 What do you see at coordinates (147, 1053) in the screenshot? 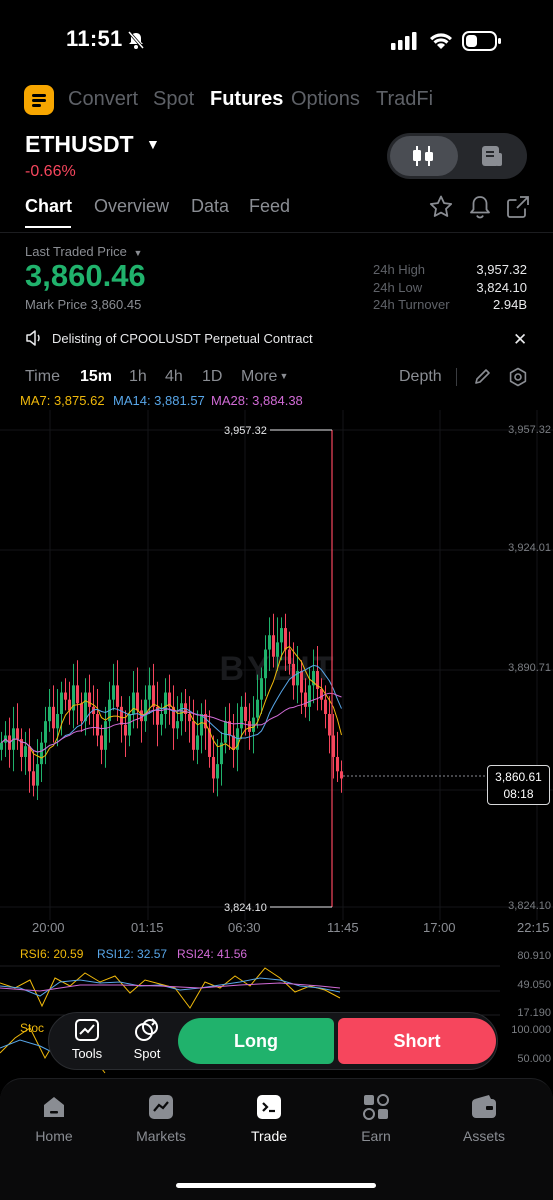
I see `spot-label: Spot` at bounding box center [147, 1053].